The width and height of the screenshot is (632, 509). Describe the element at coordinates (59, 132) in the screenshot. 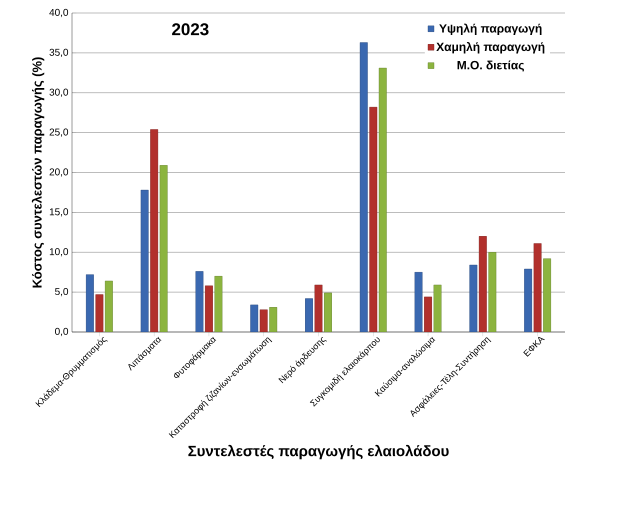

I see `y-tick-label: 25,0` at that location.